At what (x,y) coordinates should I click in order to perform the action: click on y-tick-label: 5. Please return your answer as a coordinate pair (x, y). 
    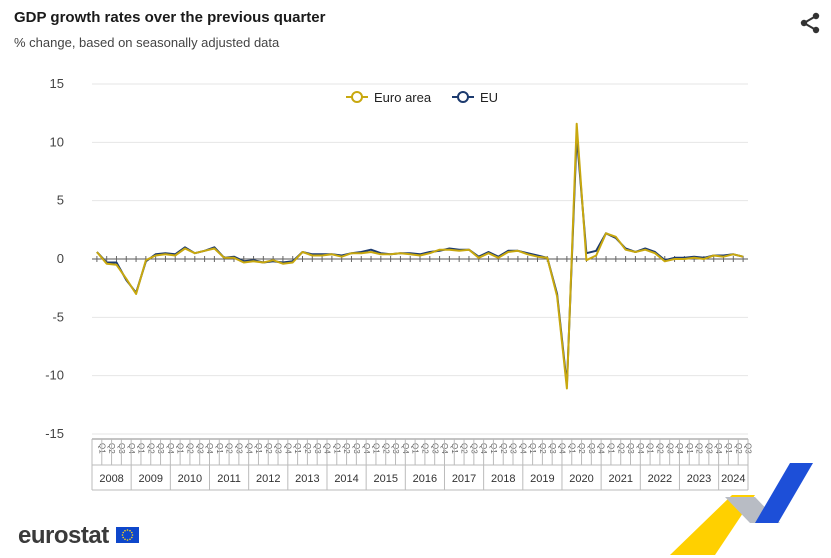
    Looking at the image, I should click on (60, 200).